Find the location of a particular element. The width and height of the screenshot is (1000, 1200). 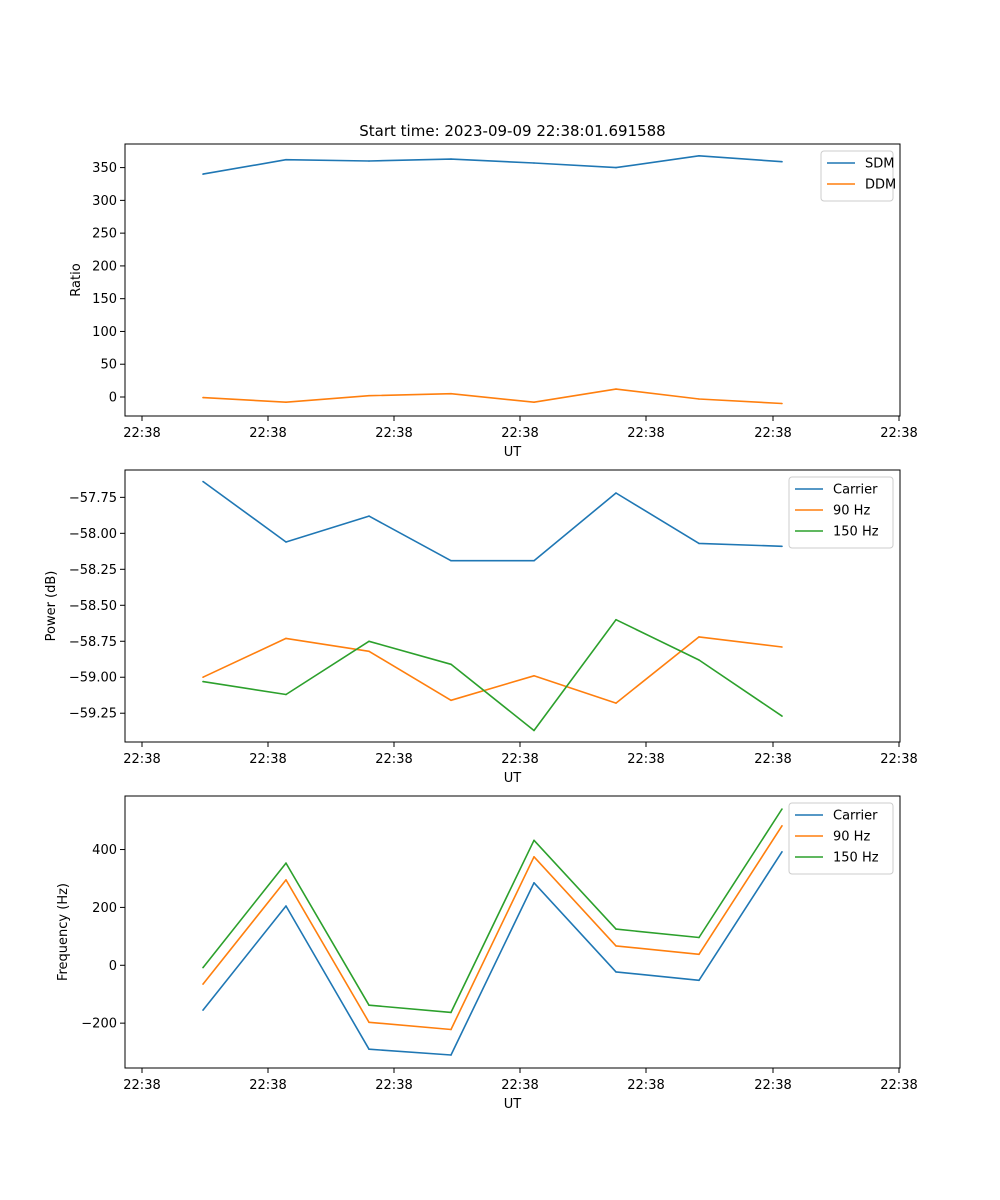

y-tick-label: 200 is located at coordinates (104, 266).